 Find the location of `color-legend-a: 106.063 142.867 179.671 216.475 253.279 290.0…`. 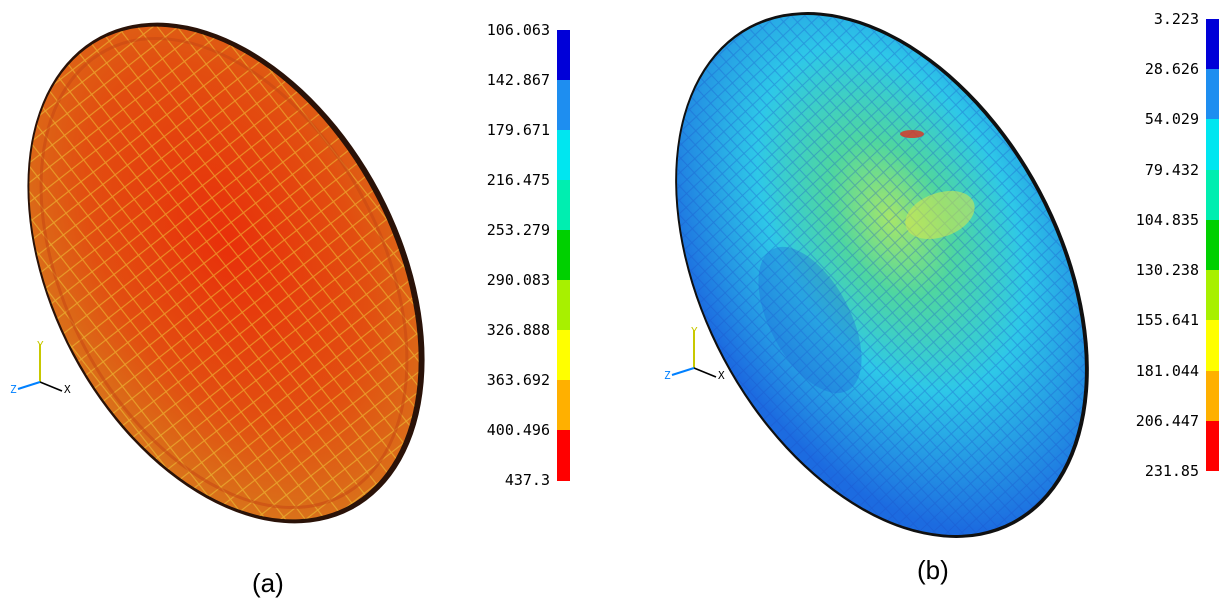

color-legend-a: 106.063 142.867 179.671 216.475 253.279 290.0… is located at coordinates (505, 255).